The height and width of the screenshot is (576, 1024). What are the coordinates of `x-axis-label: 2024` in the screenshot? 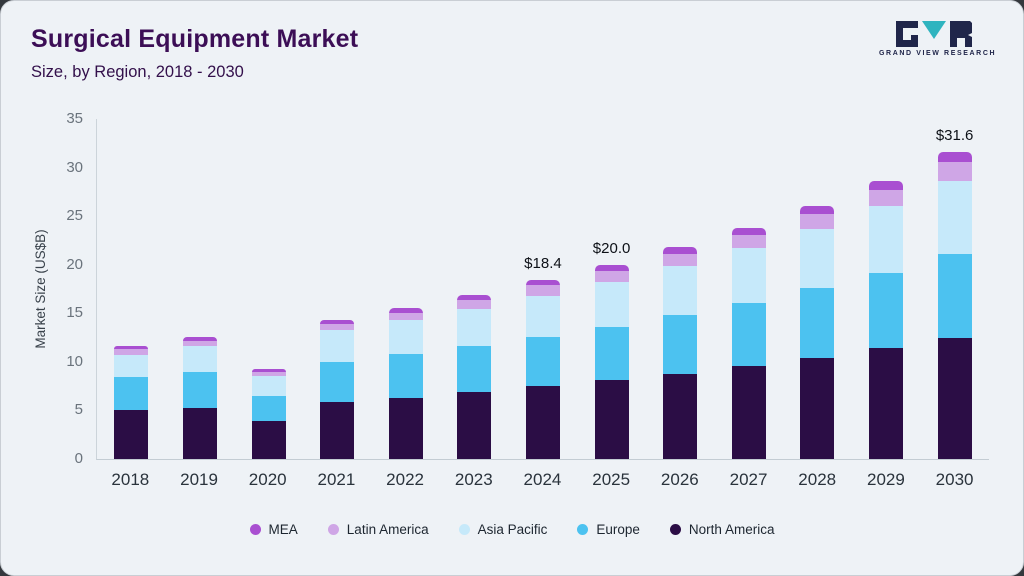 It's located at (542, 479).